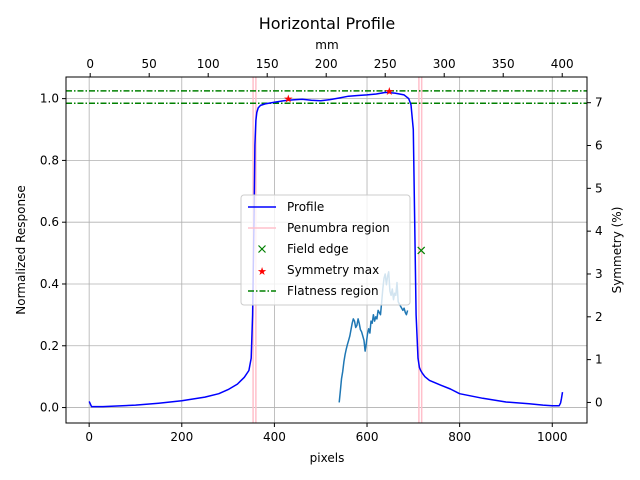 Image resolution: width=640 pixels, height=480 pixels. I want to click on y-tick-label: 0.6, so click(49, 222).